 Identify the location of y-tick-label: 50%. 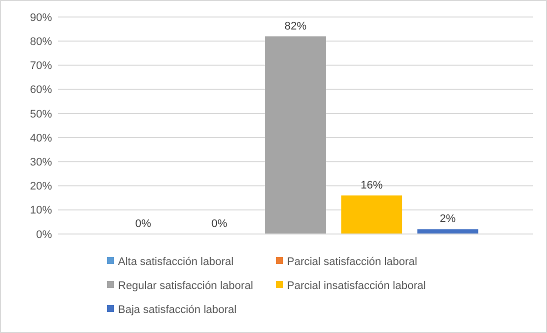
(41, 114).